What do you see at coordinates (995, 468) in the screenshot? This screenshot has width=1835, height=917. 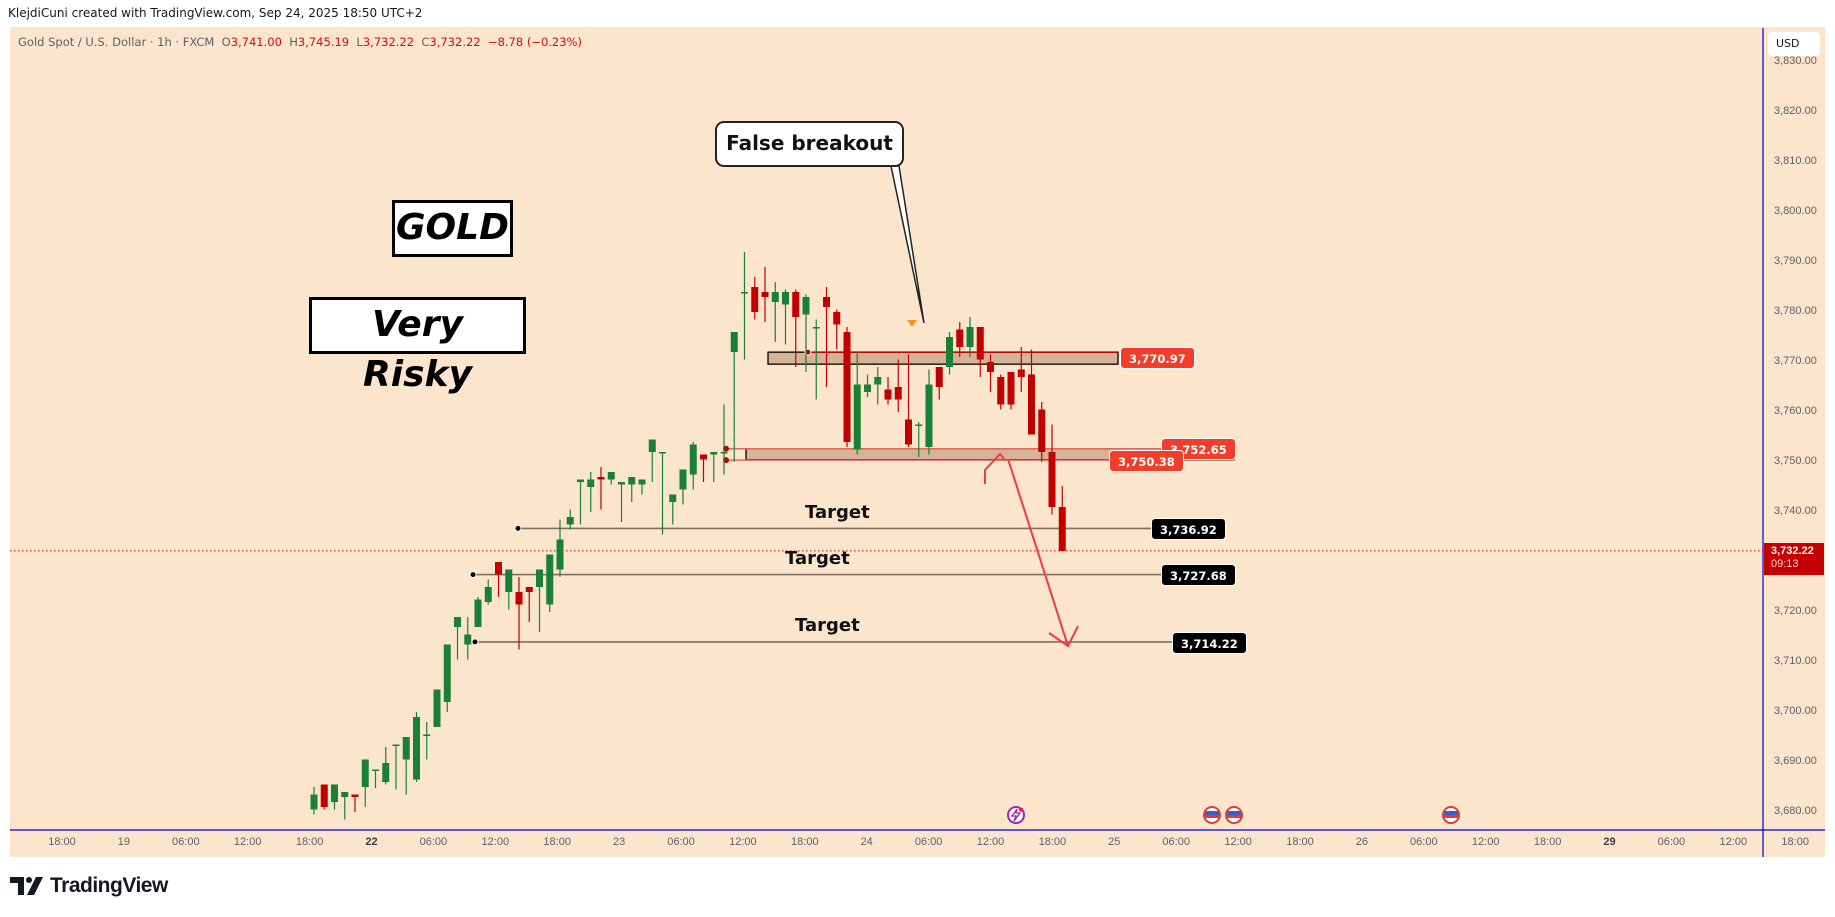 I see `retest-zigzag` at bounding box center [995, 468].